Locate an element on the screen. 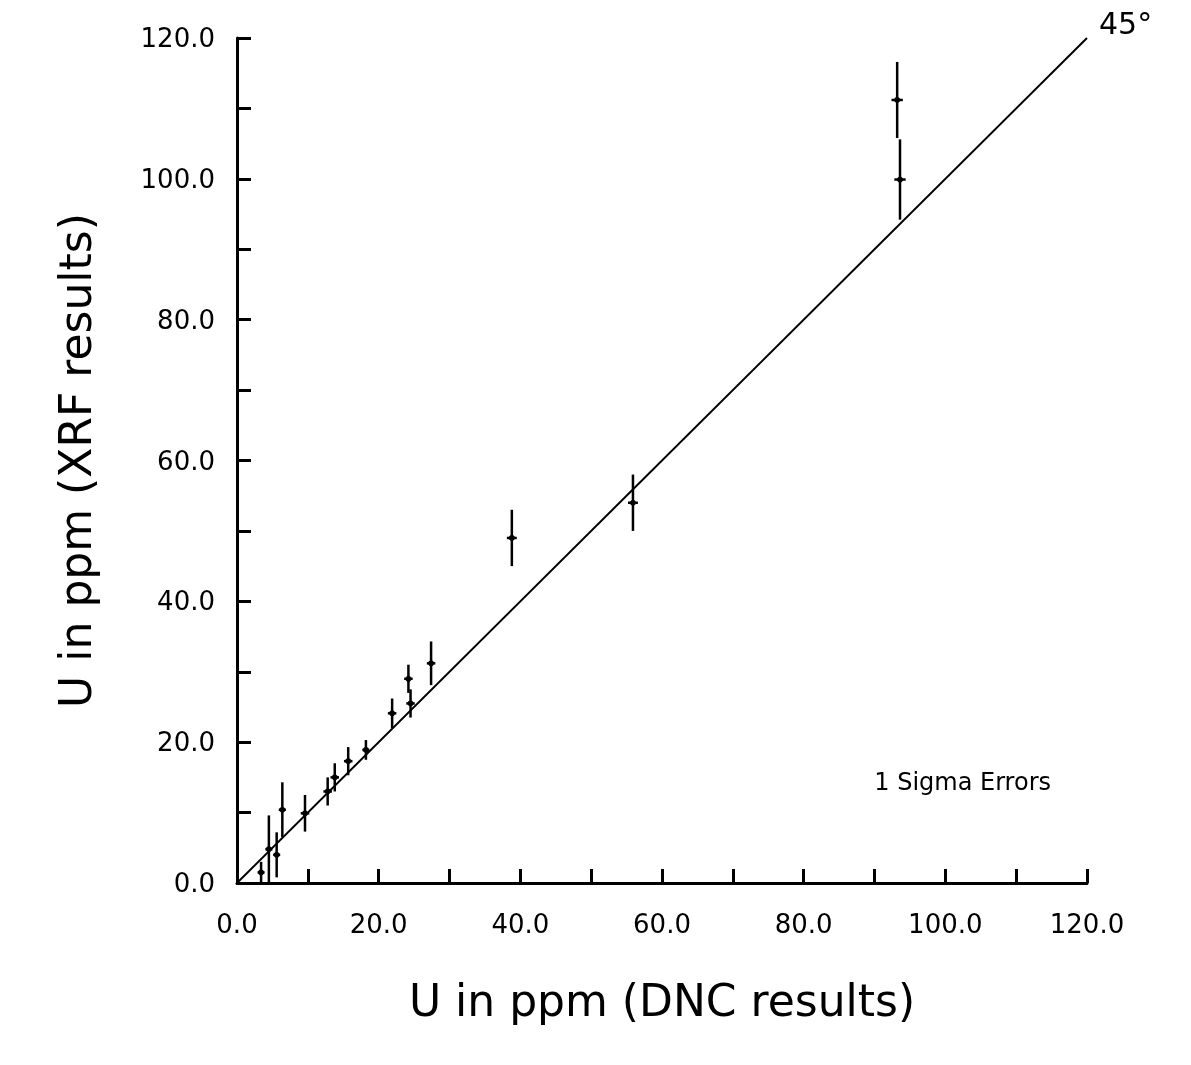 This screenshot has width=1191, height=1065. y-tick-label: 60.0 is located at coordinates (186, 460).